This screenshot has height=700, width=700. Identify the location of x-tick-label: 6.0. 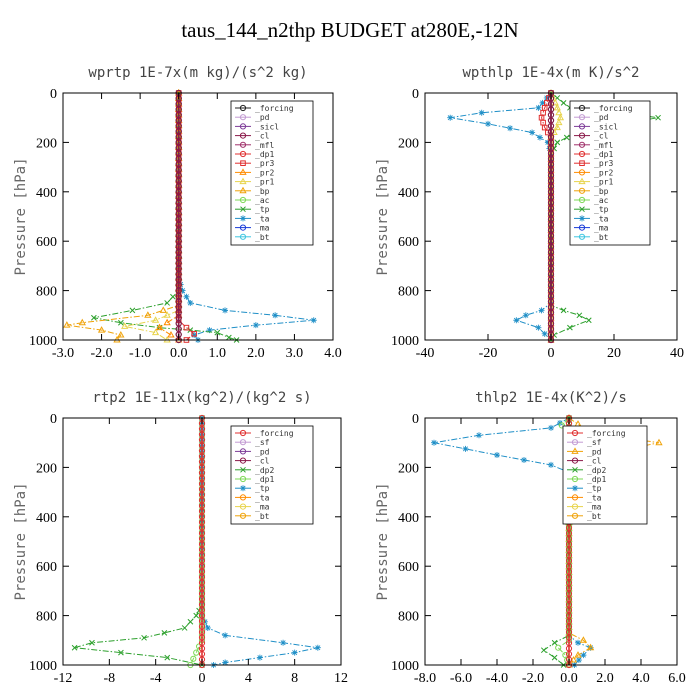
(677, 678).